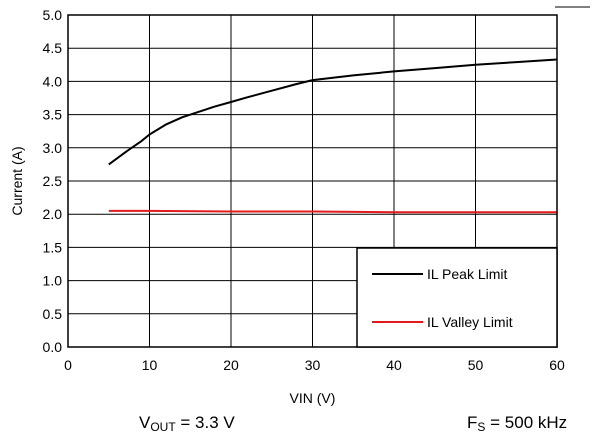  I want to click on legend: IL Peak Limit IL Valley Limit, so click(457, 297).